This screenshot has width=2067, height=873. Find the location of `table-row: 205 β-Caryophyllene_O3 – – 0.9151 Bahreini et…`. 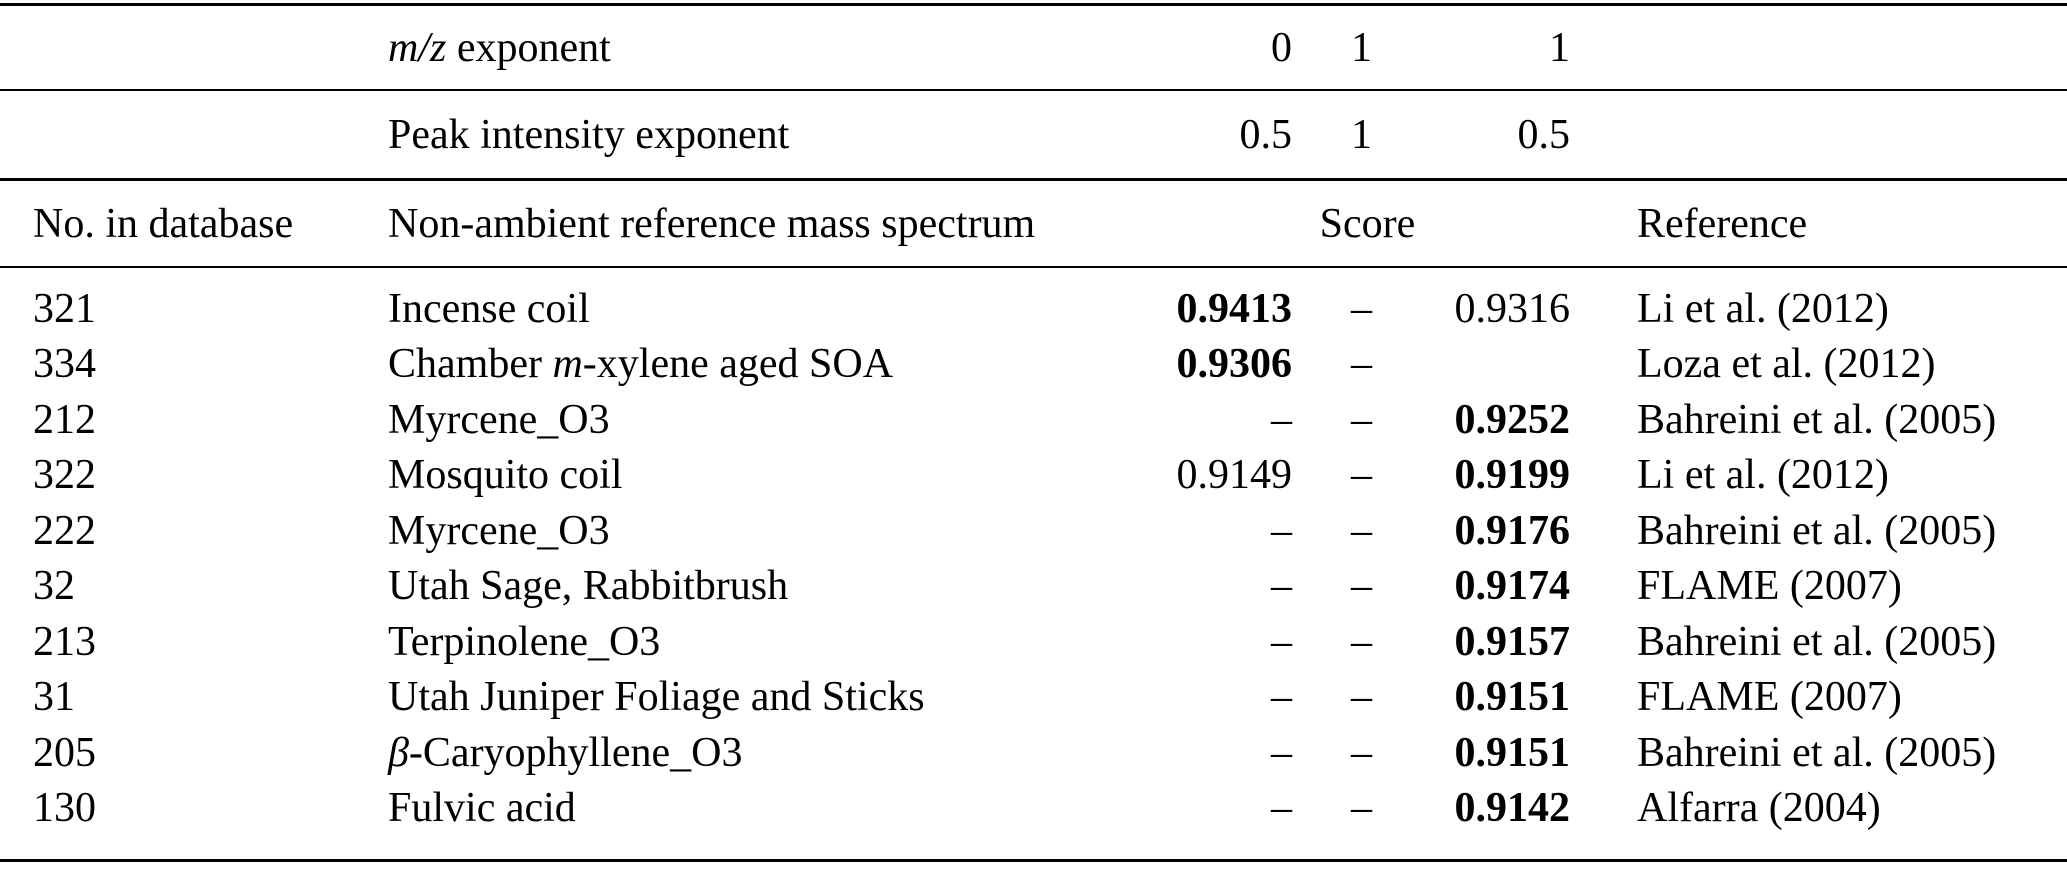

table-row: 205 β-Caryophyllene_O3 – – 0.9151 Bahreini et… is located at coordinates (1033, 753).